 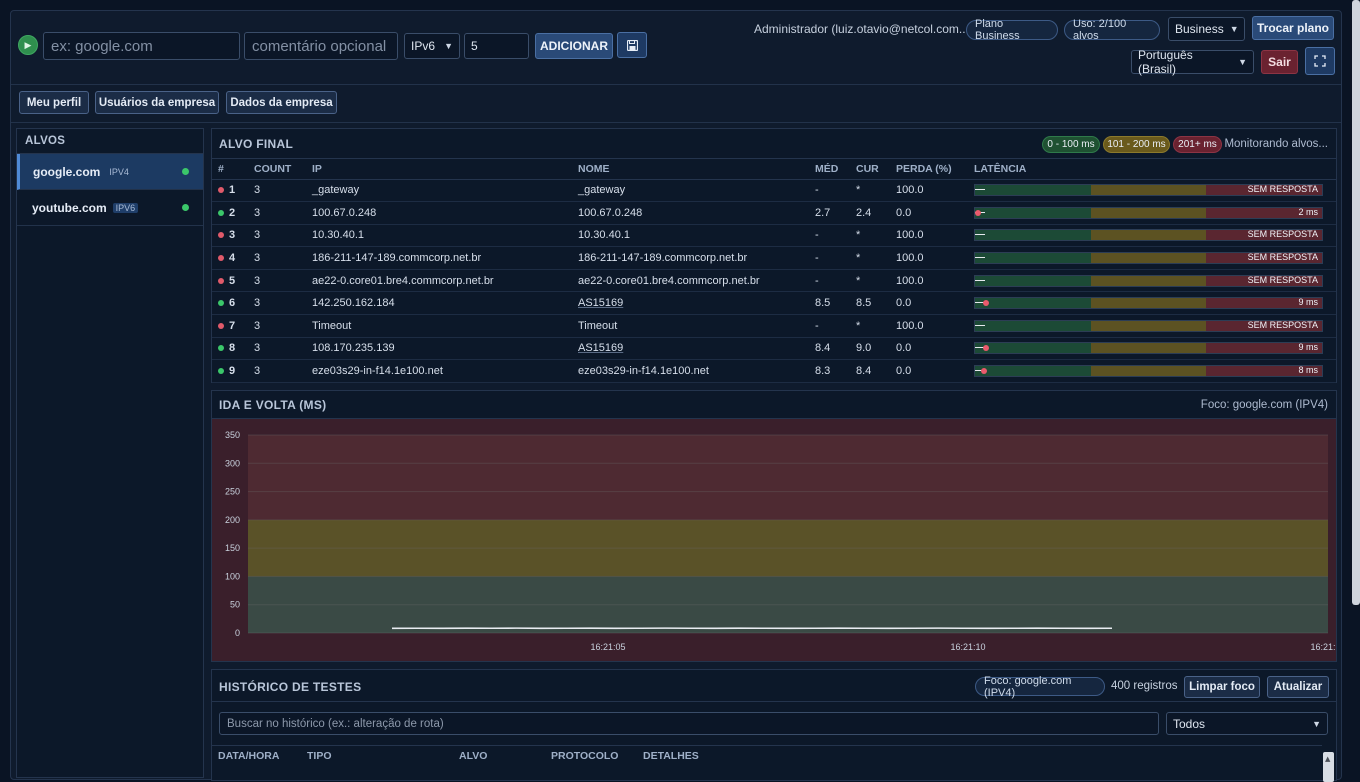 What do you see at coordinates (1323, 647) in the screenshot?
I see `x-tick-label: 16:21:16` at bounding box center [1323, 647].